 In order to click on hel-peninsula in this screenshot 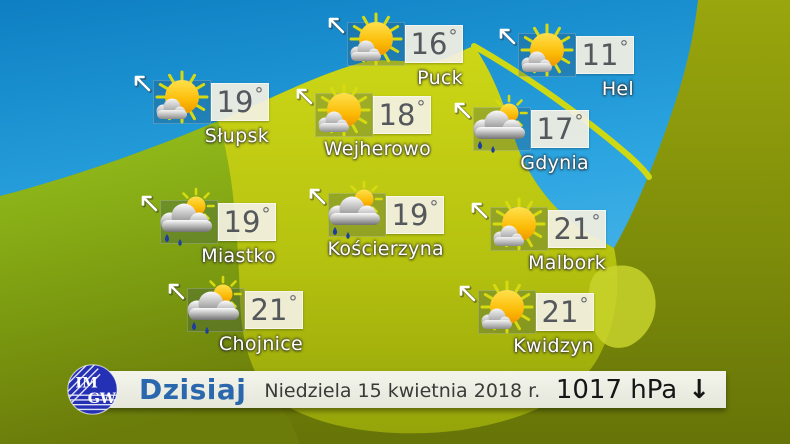, I will do `click(561, 111)`.